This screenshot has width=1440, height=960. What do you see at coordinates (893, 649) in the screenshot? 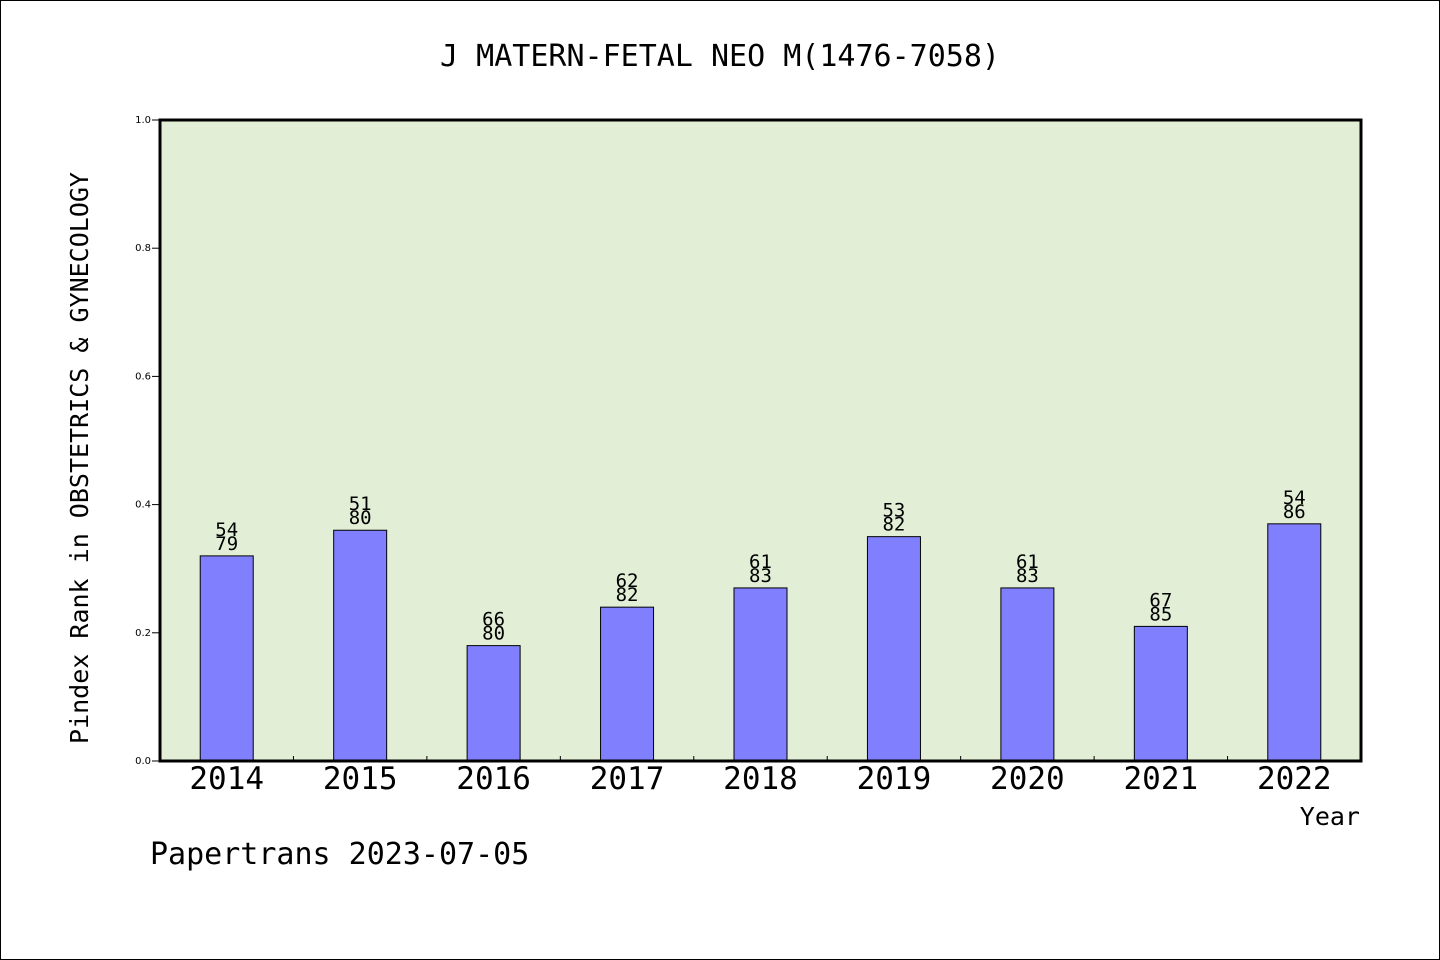
I see `bar-2019` at bounding box center [893, 649].